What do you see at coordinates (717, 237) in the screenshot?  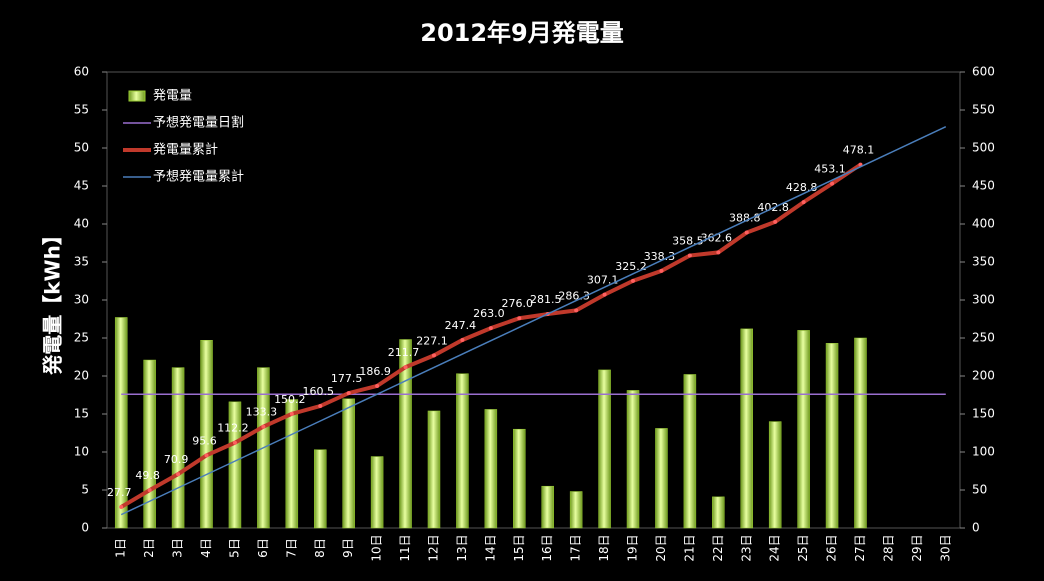 I see `data-label: 362.6` at bounding box center [717, 237].